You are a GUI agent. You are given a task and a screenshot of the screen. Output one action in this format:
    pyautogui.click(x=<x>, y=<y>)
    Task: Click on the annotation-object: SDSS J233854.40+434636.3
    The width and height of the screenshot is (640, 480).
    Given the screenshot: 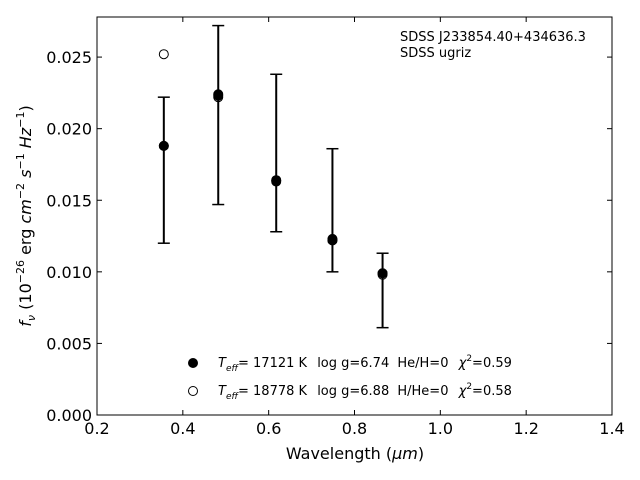 What is the action you would take?
    pyautogui.click(x=493, y=37)
    